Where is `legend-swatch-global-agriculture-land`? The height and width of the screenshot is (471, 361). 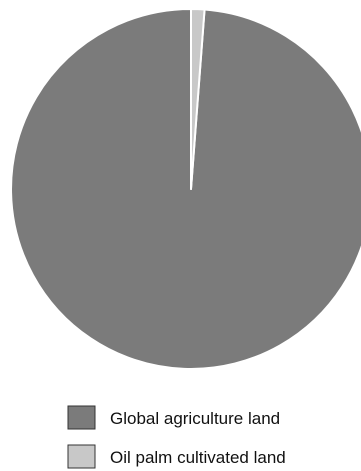
legend-swatch-global-agriculture-land is located at coordinates (81, 417).